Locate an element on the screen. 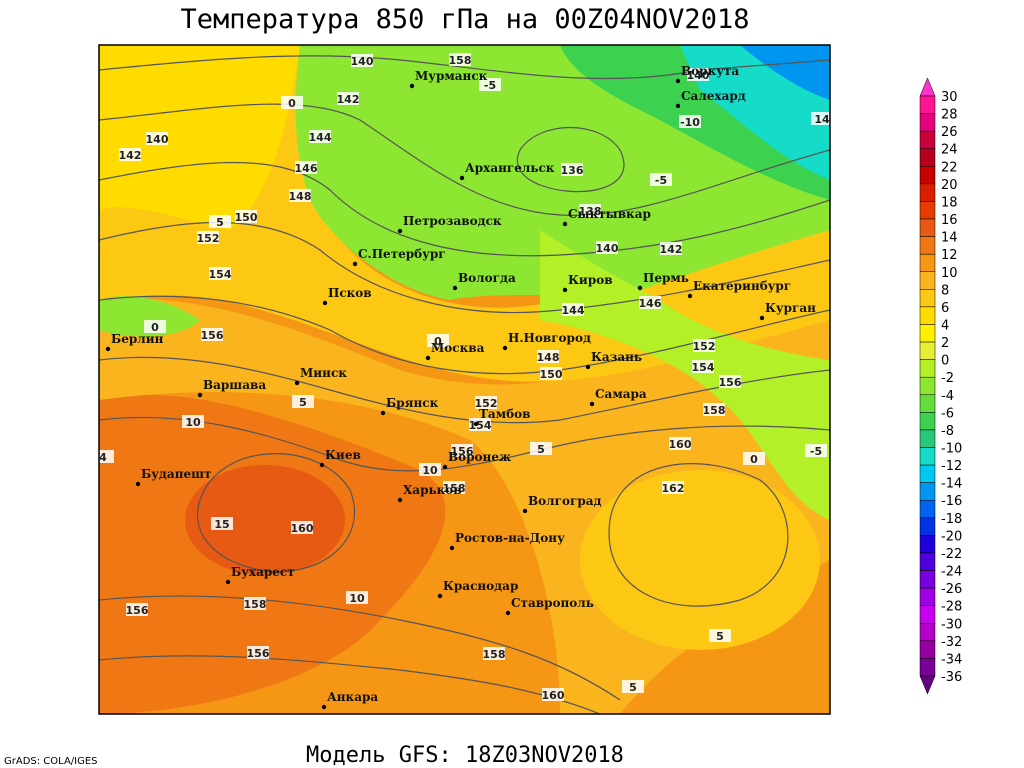 This screenshot has height=768, width=1024. isotherm-label: -5 is located at coordinates (490, 85).